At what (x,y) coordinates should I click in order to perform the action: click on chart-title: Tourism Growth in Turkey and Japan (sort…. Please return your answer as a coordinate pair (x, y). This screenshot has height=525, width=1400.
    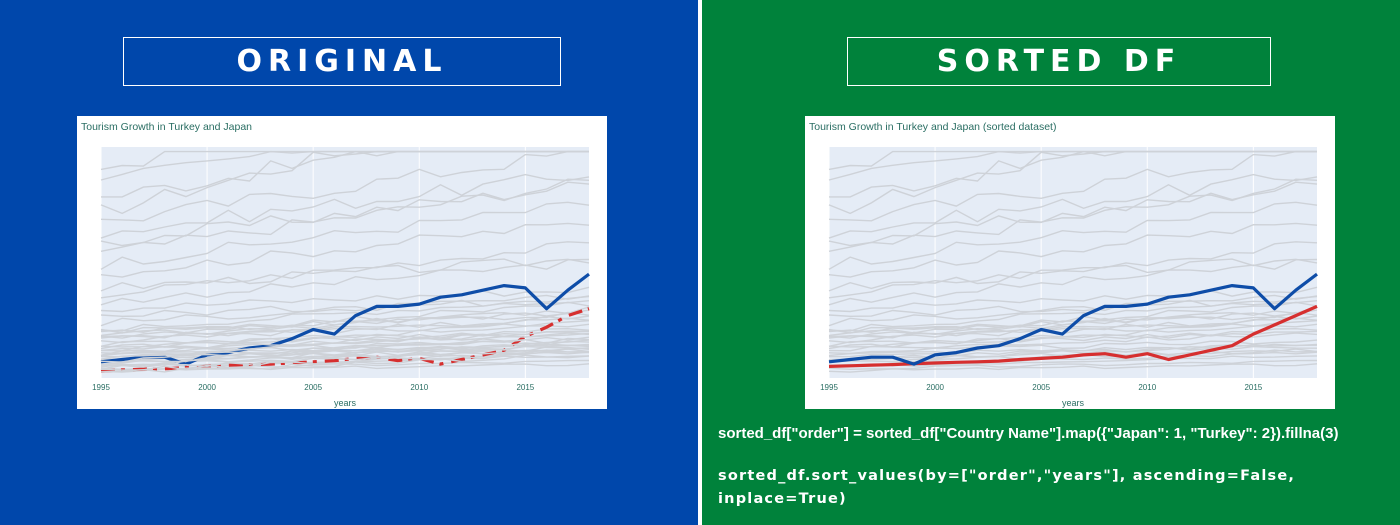
    Looking at the image, I should click on (932, 127).